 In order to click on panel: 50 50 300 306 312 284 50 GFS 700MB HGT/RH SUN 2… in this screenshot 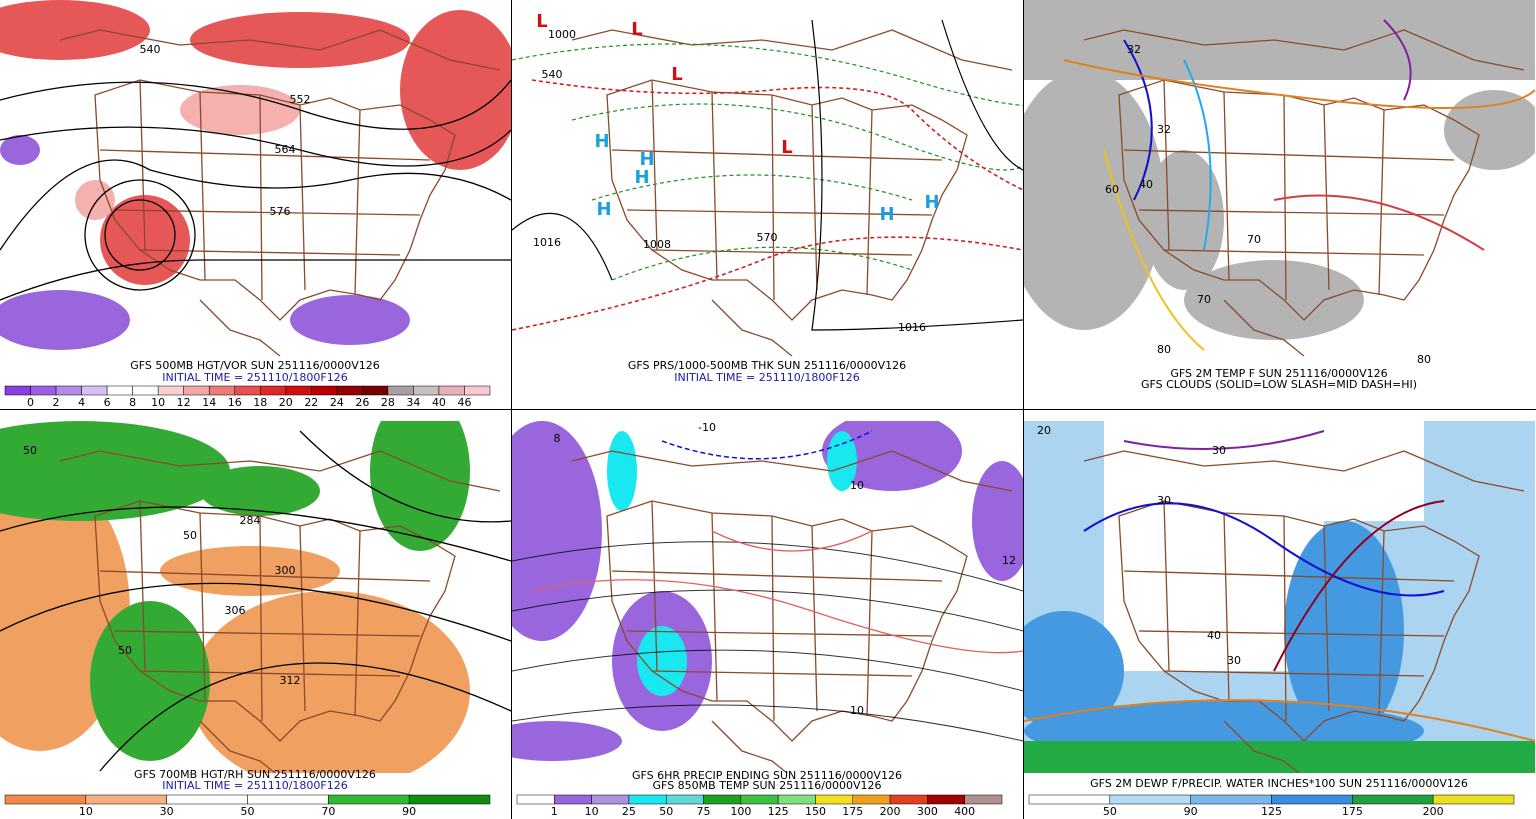, I will do `click(247, 631)`.